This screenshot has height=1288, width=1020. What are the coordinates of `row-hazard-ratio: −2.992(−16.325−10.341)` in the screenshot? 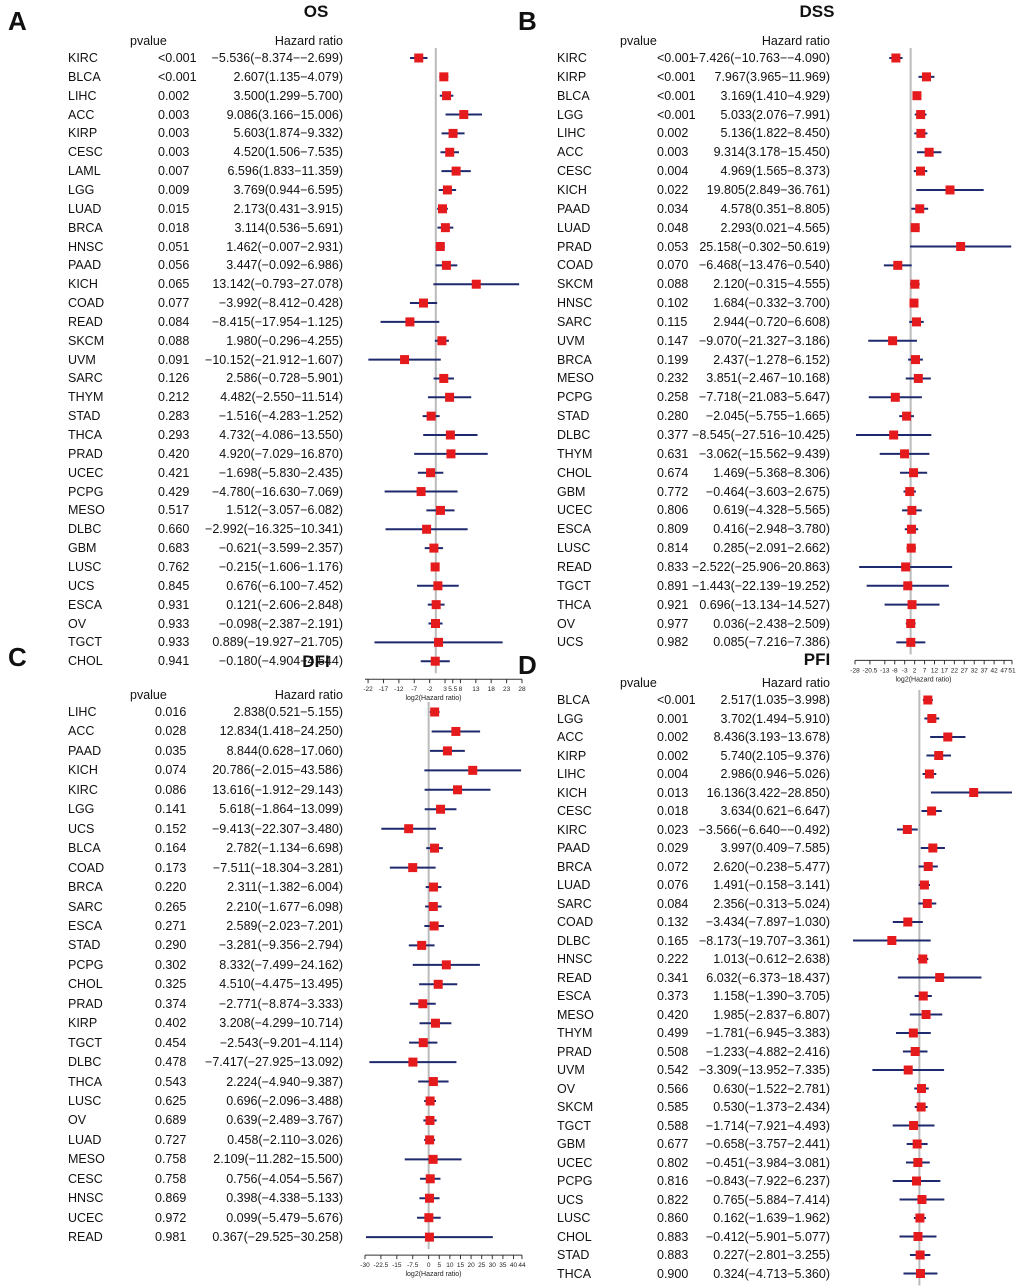 It's located at (274, 529).